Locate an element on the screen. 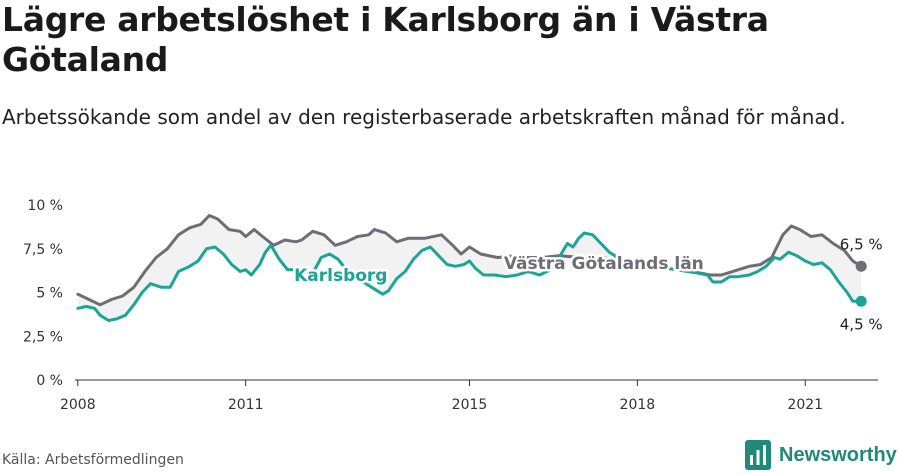 The image size is (900, 474). y-tick-label: 7,5 % is located at coordinates (43, 250).